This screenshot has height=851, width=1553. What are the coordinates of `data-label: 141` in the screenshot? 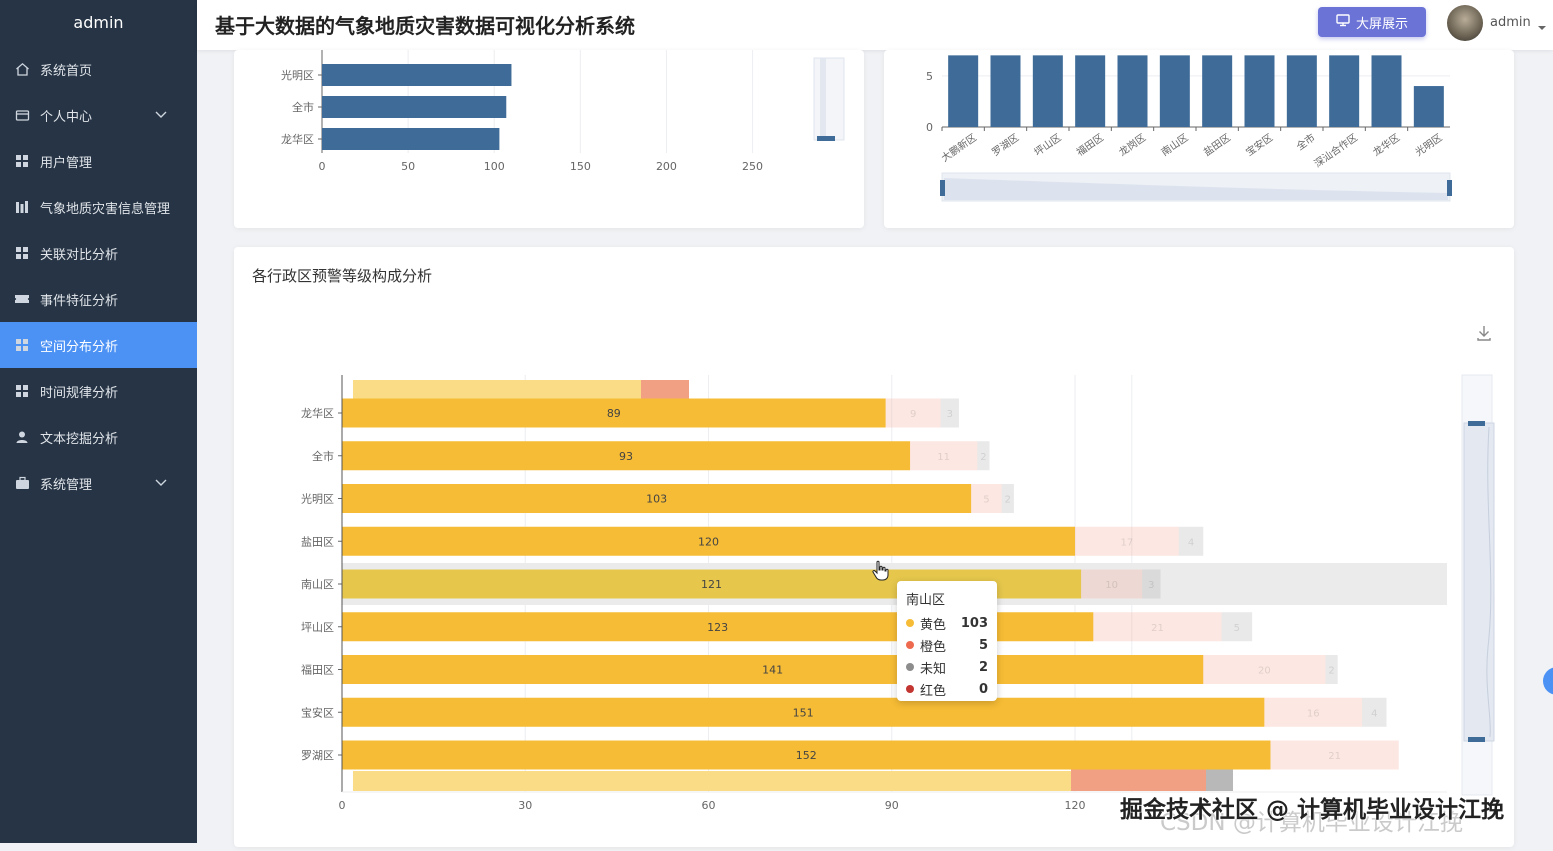 It's located at (772, 670).